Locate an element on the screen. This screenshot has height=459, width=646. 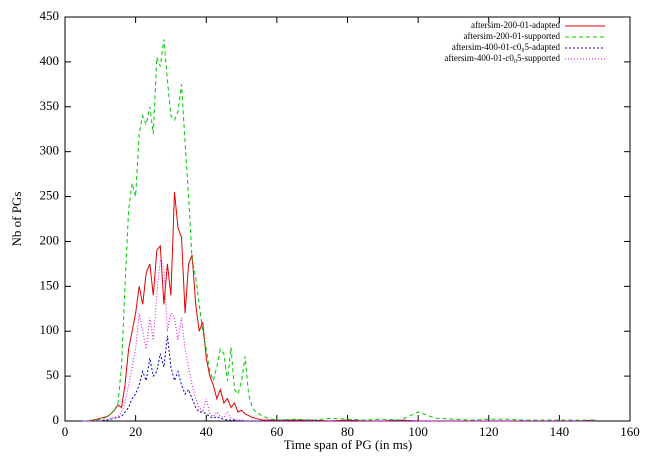
y-tick-label: 50 is located at coordinates (52, 374).